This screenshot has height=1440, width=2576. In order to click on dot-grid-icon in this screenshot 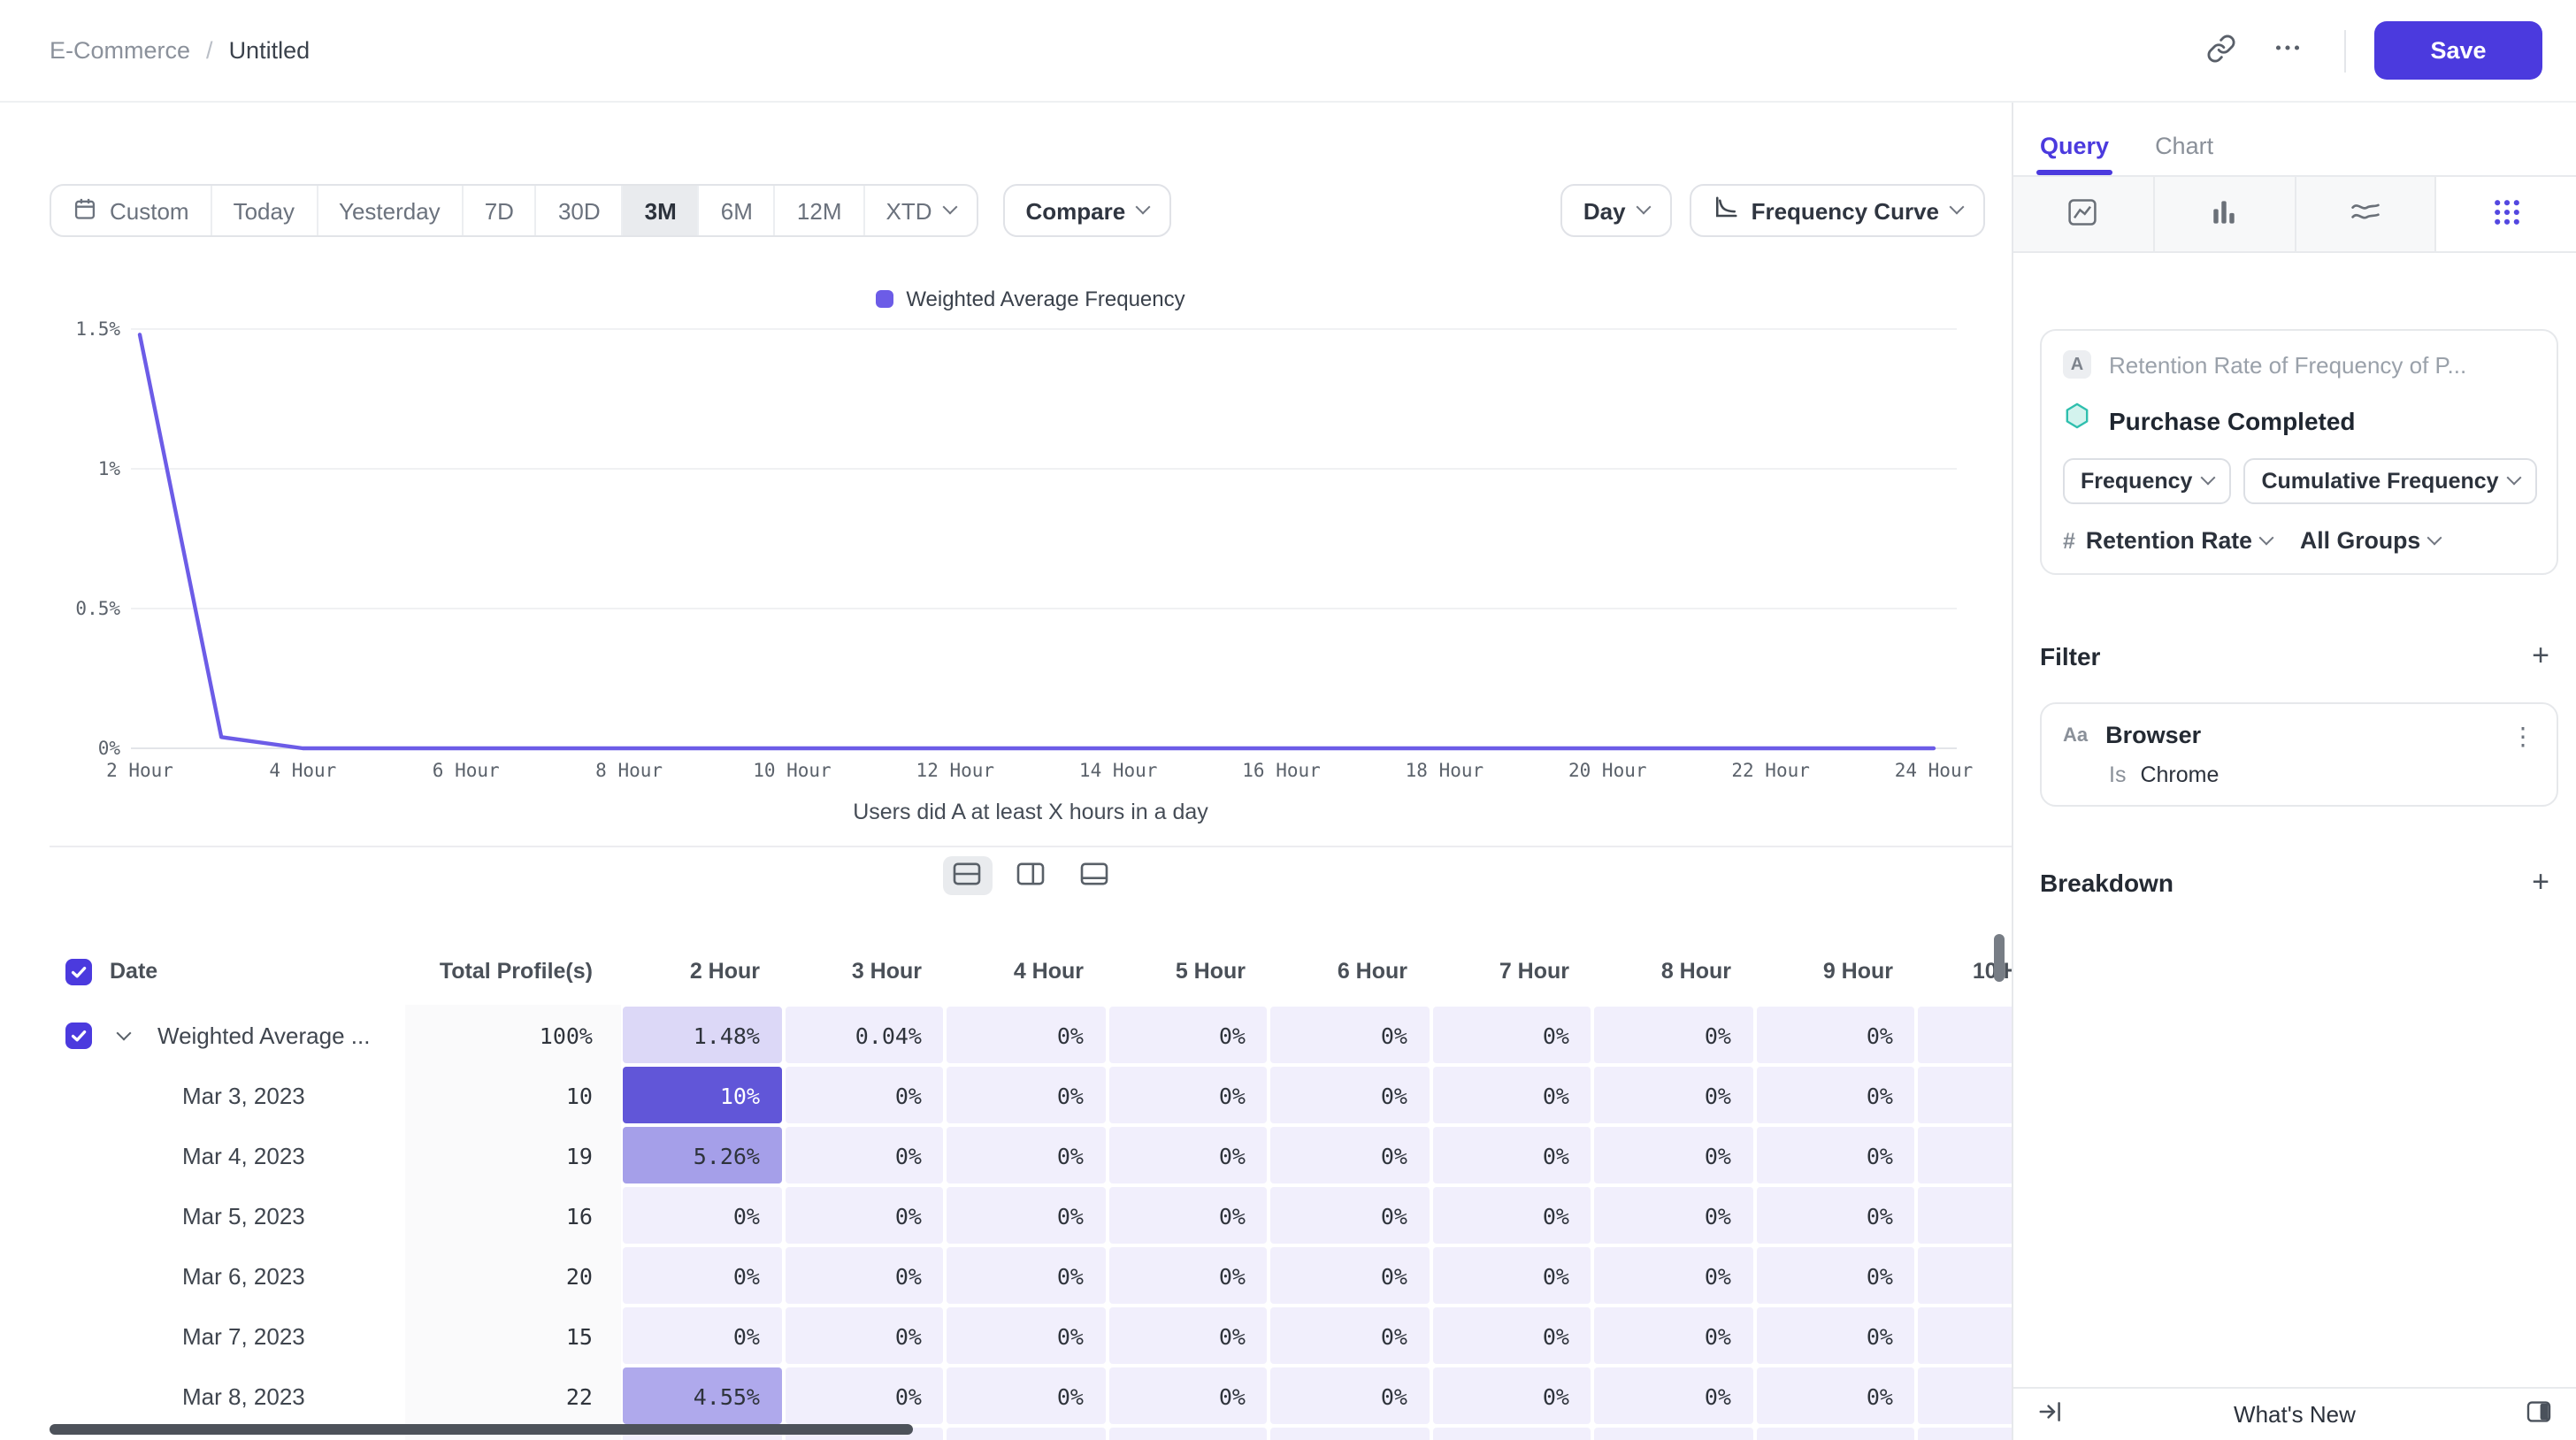, I will do `click(2506, 214)`.